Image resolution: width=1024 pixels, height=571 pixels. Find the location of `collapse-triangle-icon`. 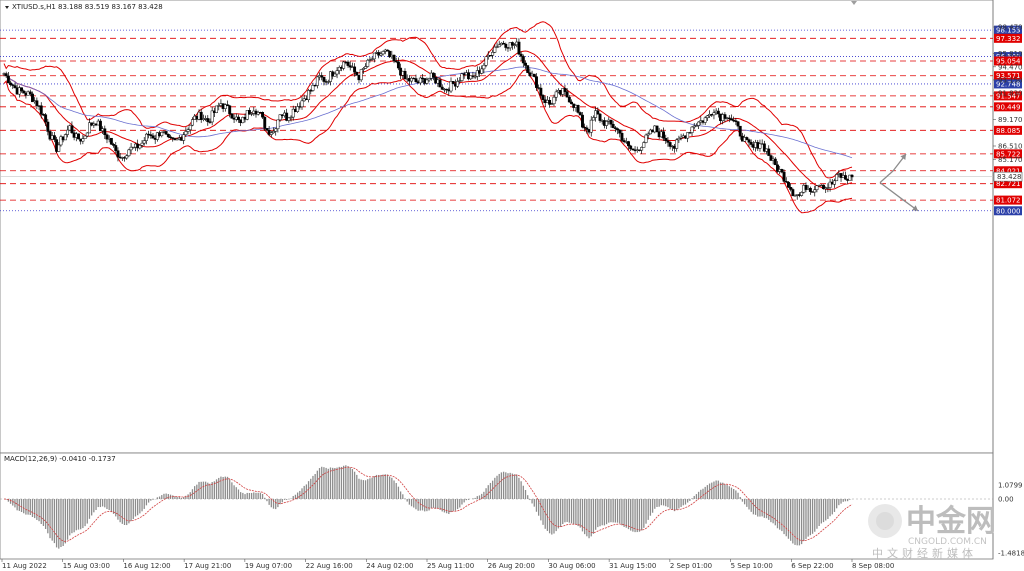

collapse-triangle-icon is located at coordinates (7, 7).